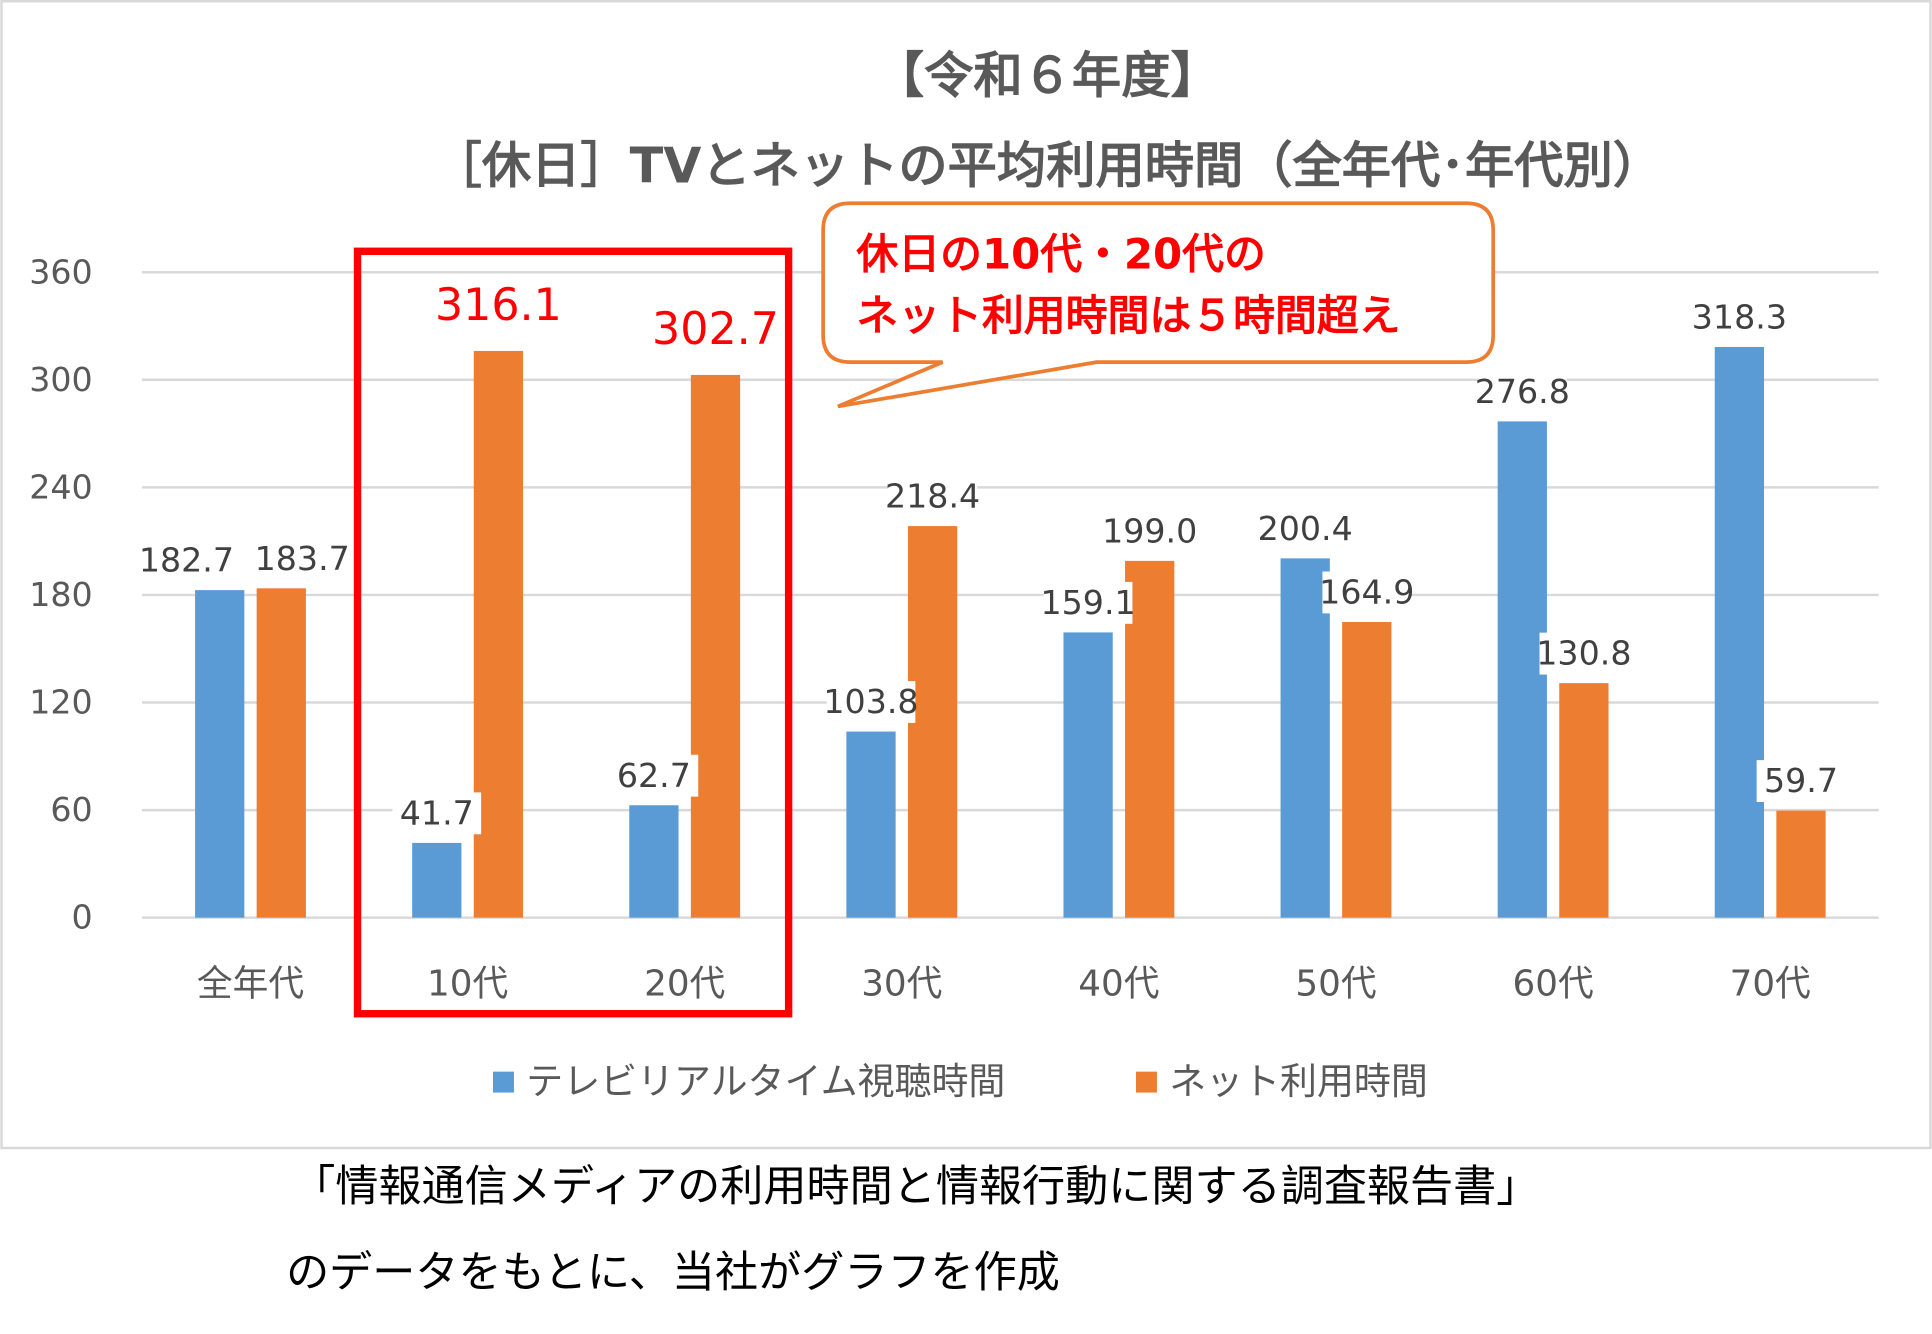  I want to click on x-tick-label: 60代, so click(1553, 983).